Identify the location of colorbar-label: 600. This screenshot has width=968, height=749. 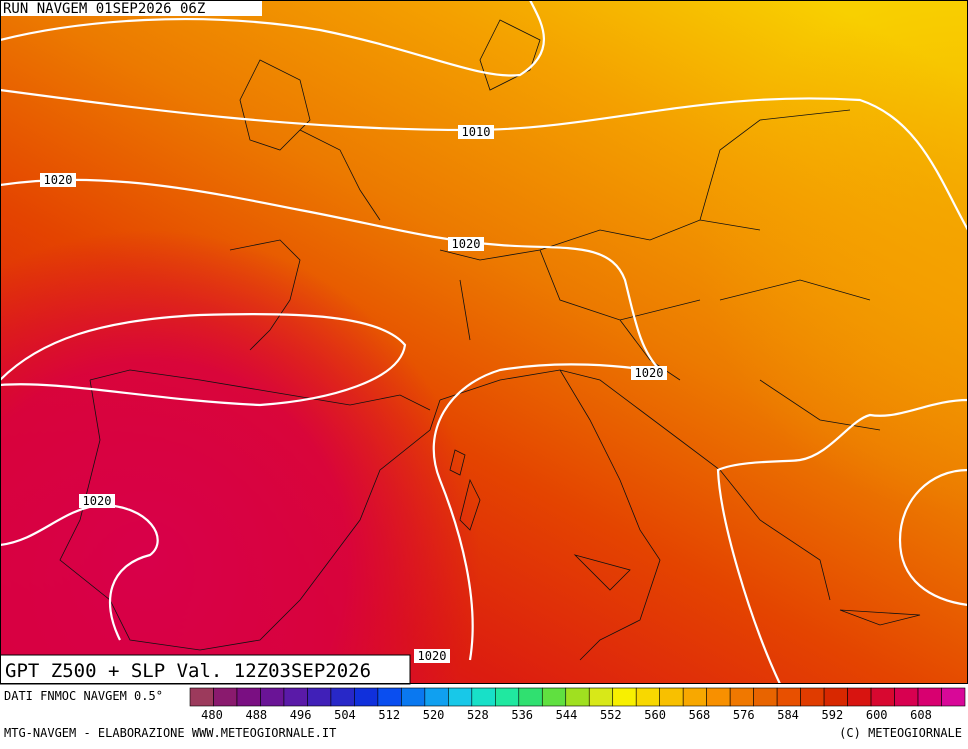
(877, 715).